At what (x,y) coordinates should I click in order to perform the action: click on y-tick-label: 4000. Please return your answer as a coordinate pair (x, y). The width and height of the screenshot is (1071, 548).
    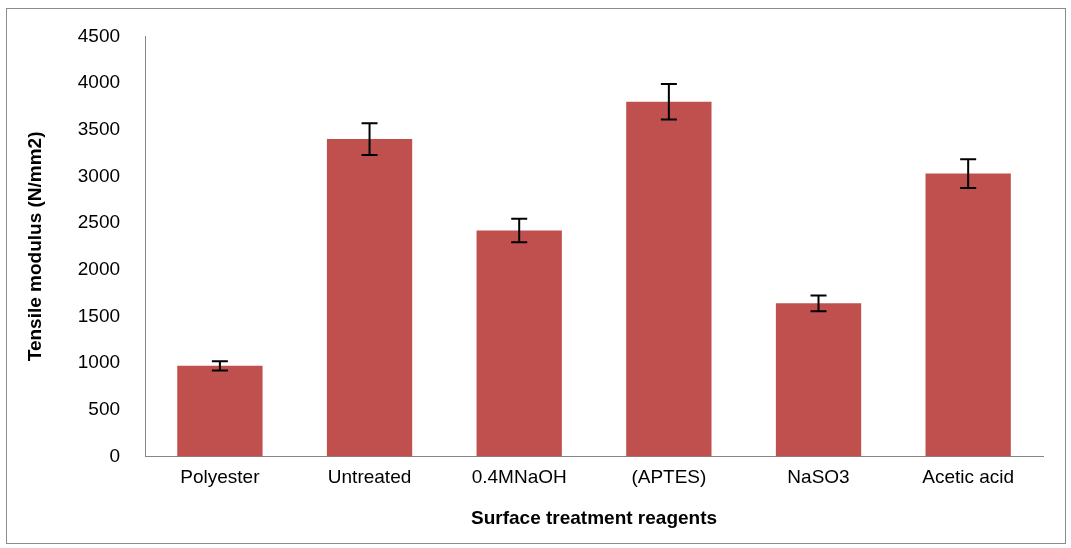
    Looking at the image, I should click on (99, 82).